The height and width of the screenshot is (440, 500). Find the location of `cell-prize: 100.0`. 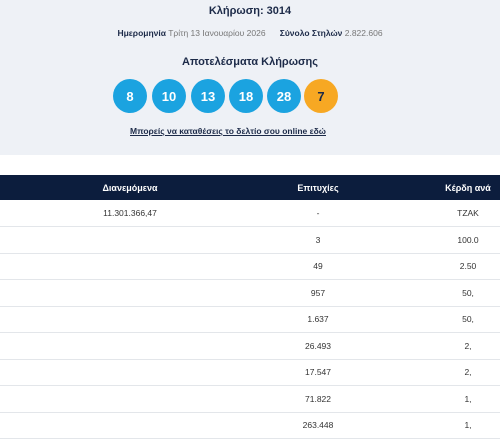

cell-prize: 100.0 is located at coordinates (468, 239).